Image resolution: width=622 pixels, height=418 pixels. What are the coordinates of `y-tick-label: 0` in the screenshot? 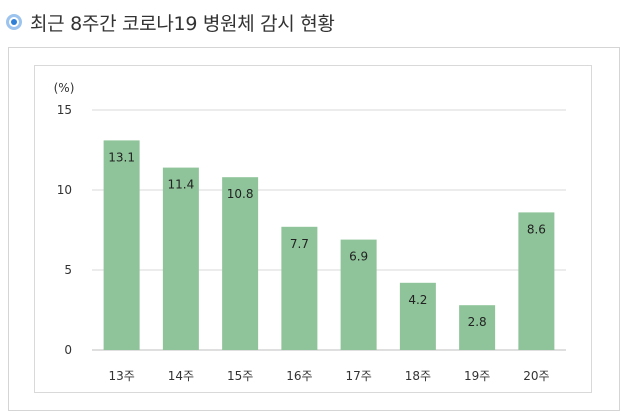 It's located at (68, 350).